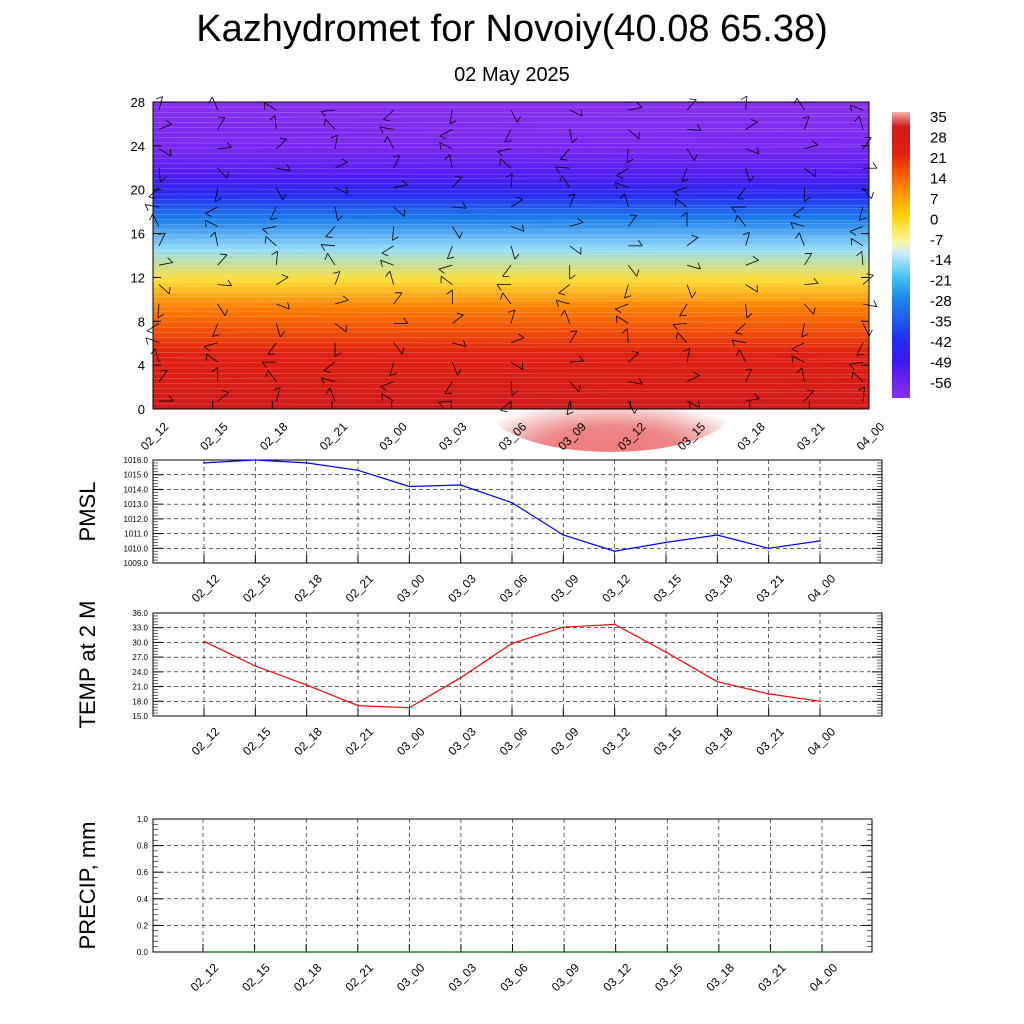  Describe the element at coordinates (143, 872) in the screenshot. I see `ytick-label: 0.6` at that location.